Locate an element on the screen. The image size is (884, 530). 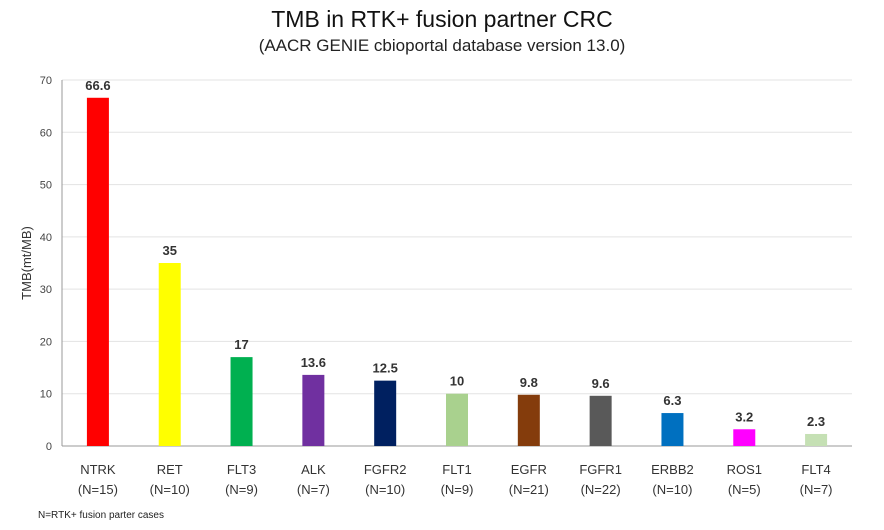
y-axis-label: TMB(mt/MB) is located at coordinates (26, 263).